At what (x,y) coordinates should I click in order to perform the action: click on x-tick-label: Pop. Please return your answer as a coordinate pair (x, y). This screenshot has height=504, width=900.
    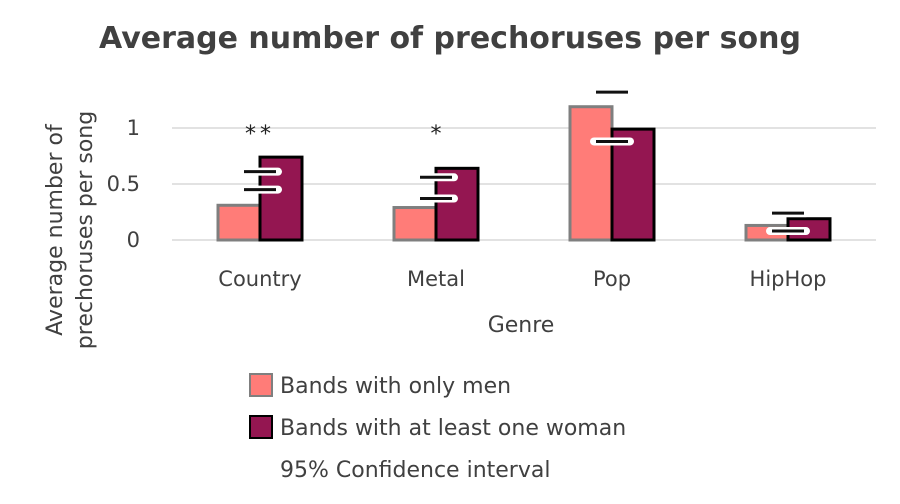
    Looking at the image, I should click on (612, 279).